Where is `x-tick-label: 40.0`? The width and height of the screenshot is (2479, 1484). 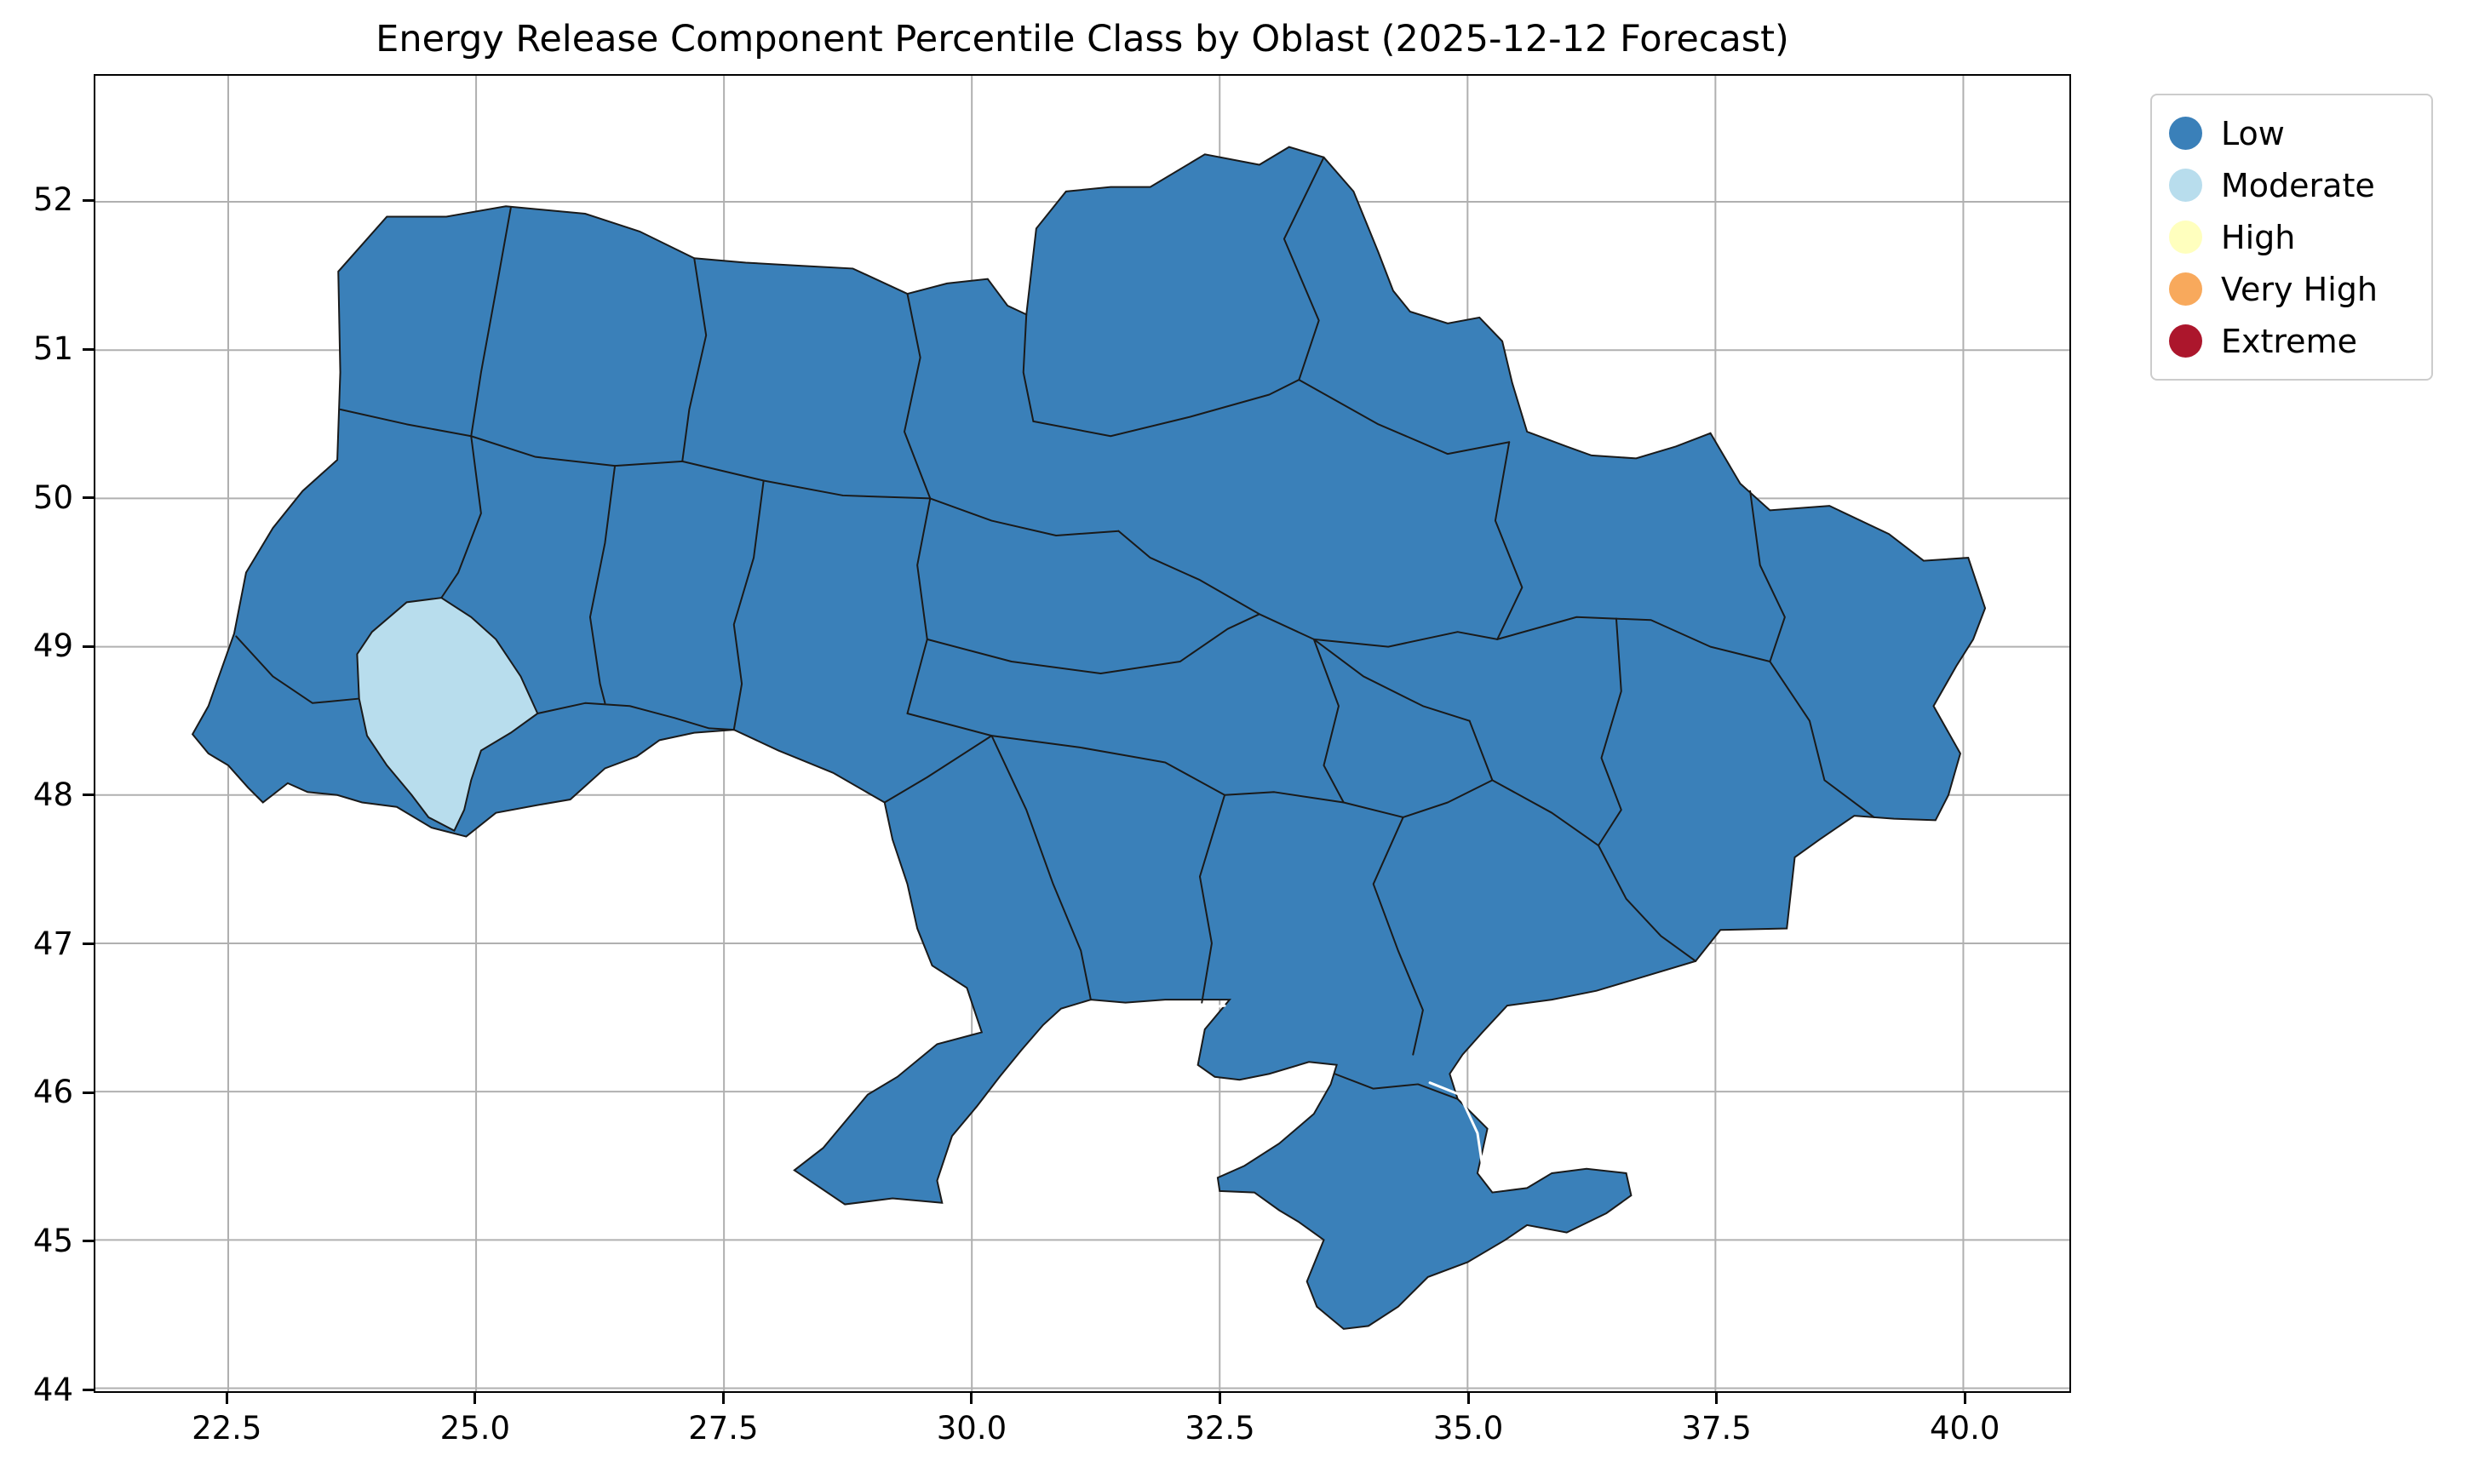
x-tick-label: 40.0 is located at coordinates (1965, 1429).